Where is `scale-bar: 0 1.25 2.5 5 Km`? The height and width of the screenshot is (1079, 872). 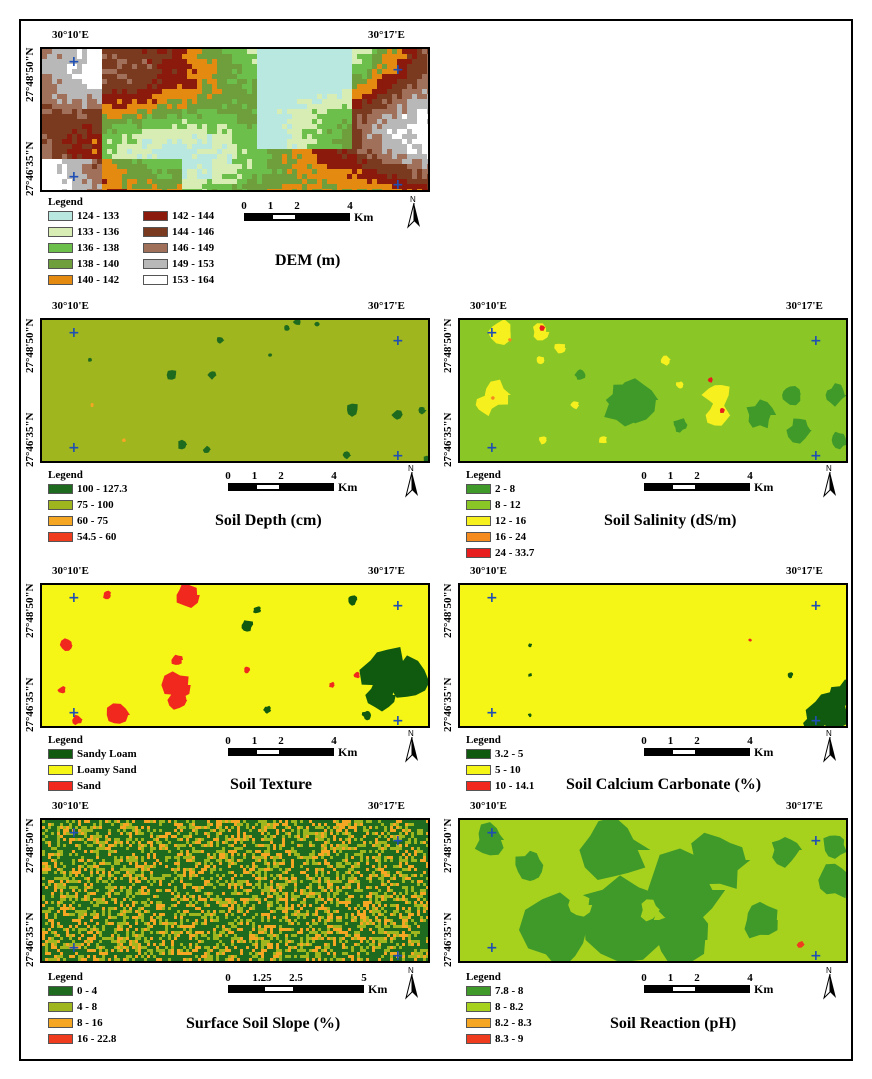
scale-bar: 0 1.25 2.5 5 Km is located at coordinates (309, 985).